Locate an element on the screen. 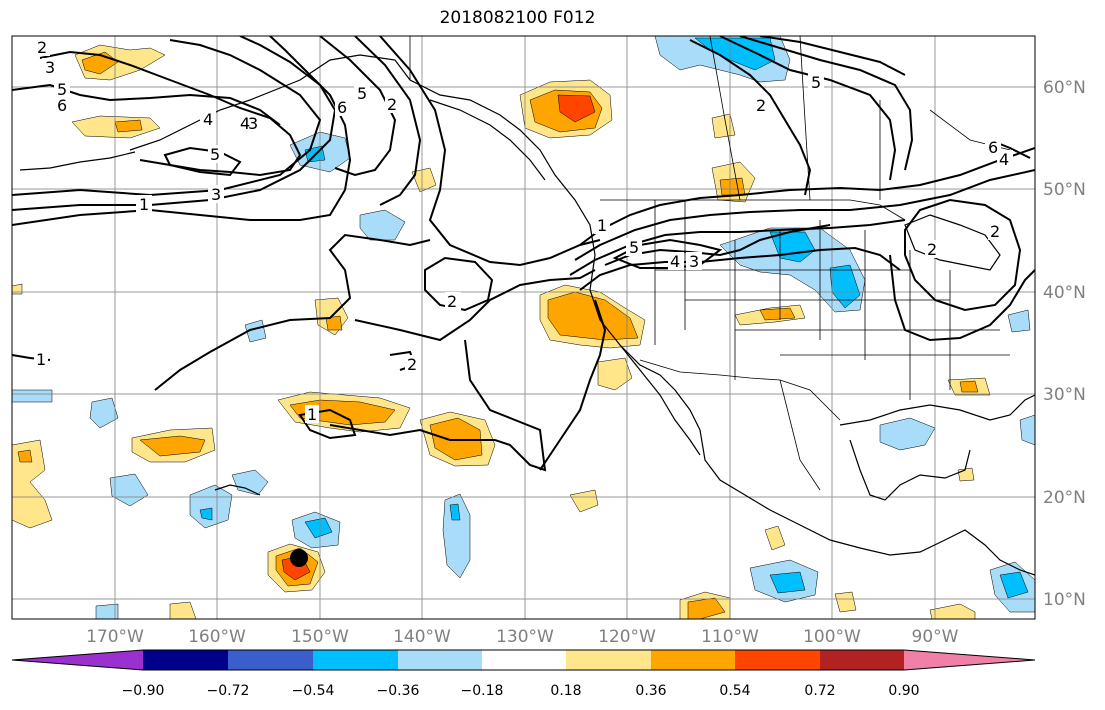 Image resolution: width=1105 pixels, height=710 pixels. lat-tick-label: 60°N is located at coordinates (1064, 88).